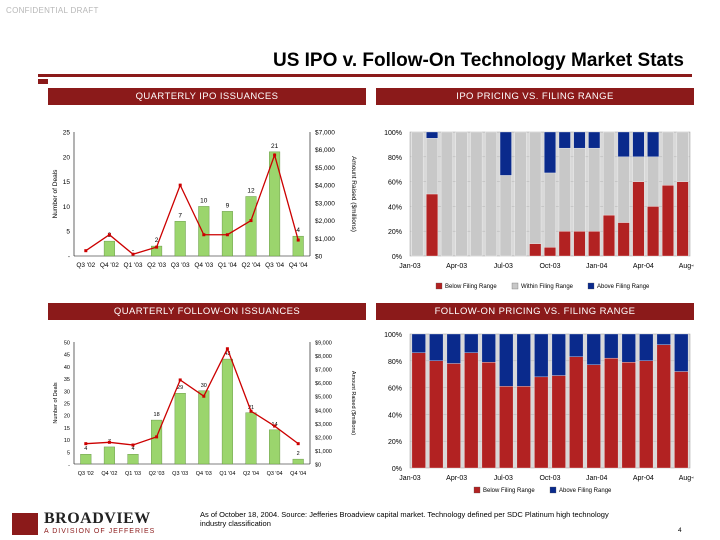  What do you see at coordinates (535, 96) in the screenshot?
I see `ipo-pricing-title: IPO PRICING VS. FILING RANGE` at bounding box center [535, 96].